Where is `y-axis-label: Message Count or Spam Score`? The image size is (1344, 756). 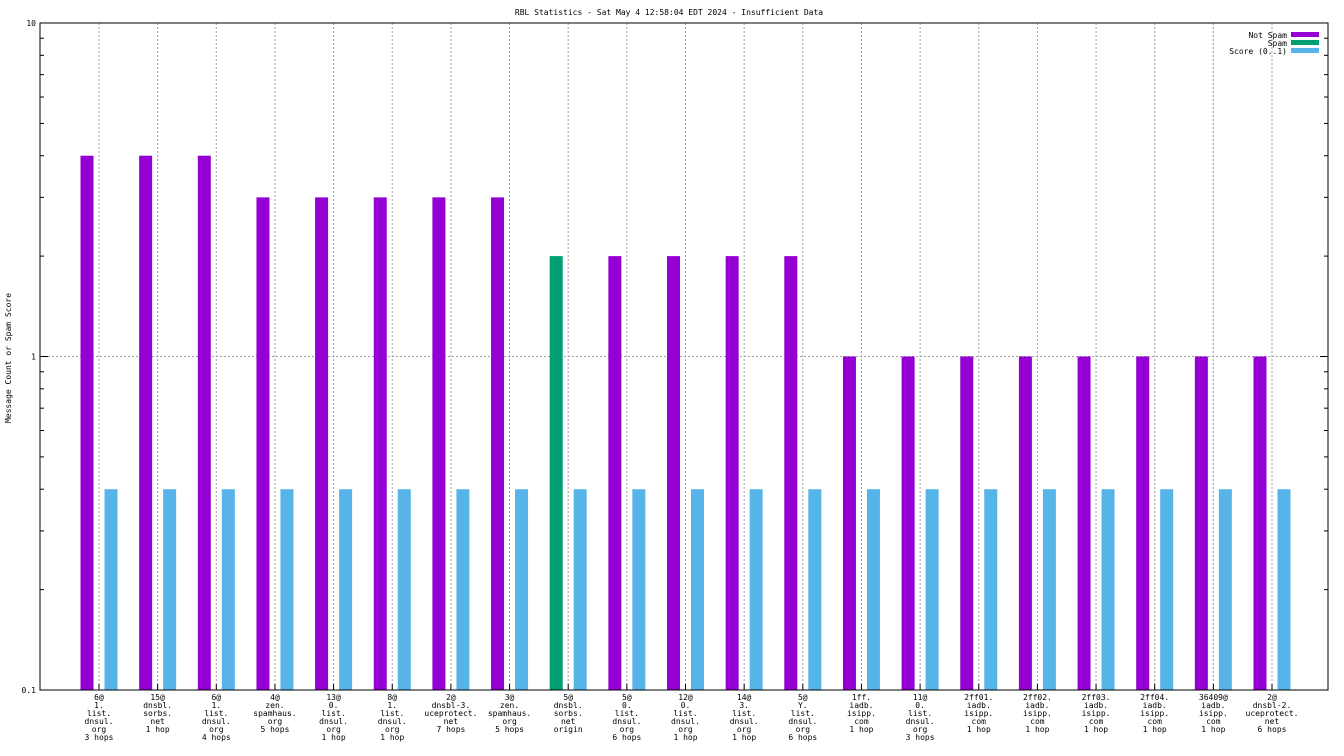
y-axis-label: Message Count or Spam Score is located at coordinates (8, 358).